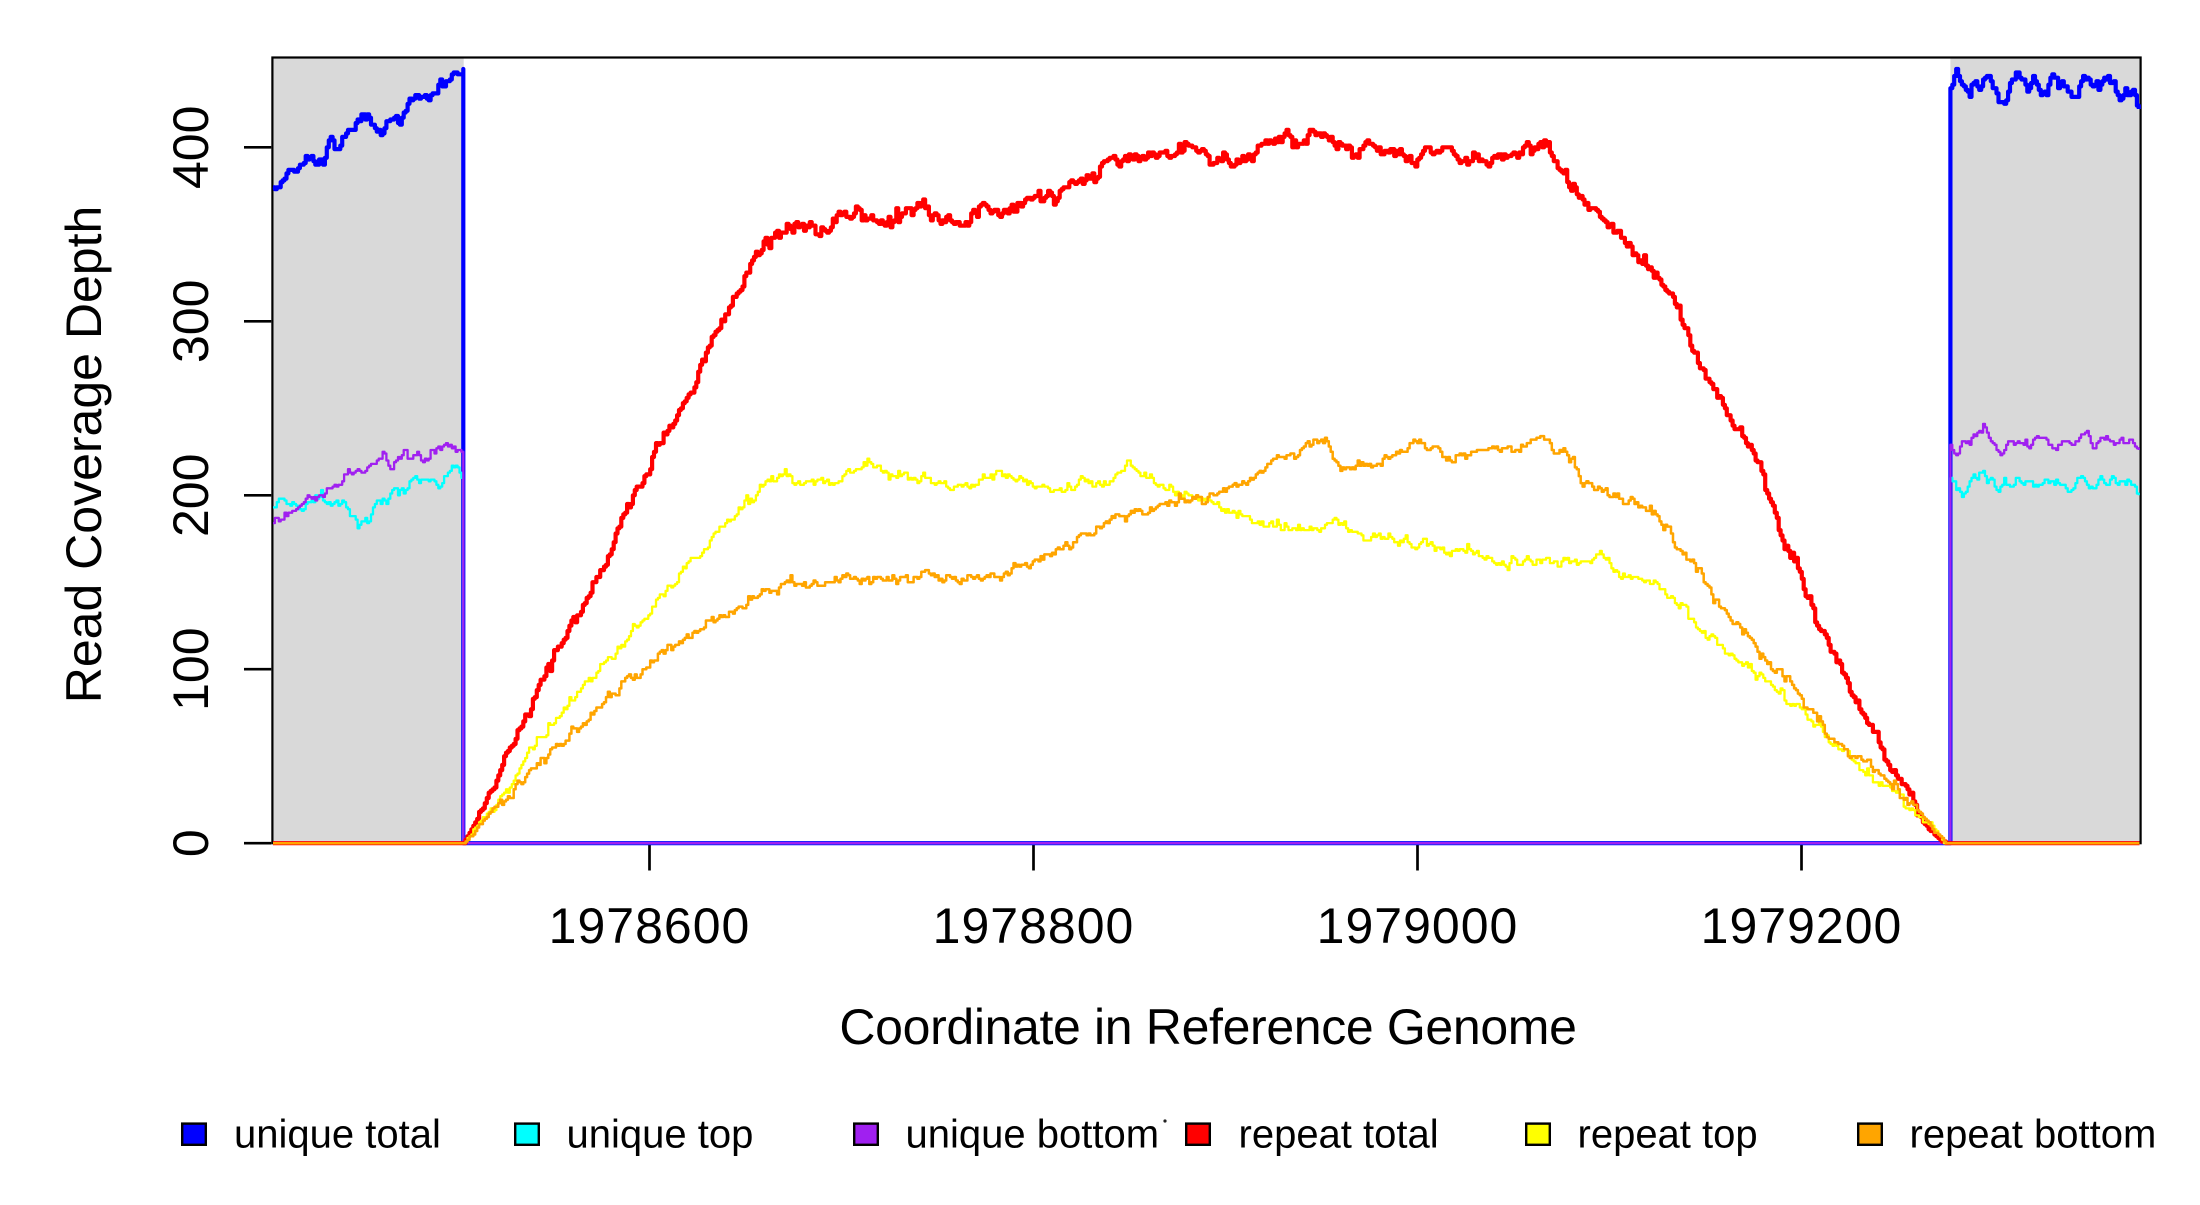 The image size is (2200, 1205). Describe the element at coordinates (337, 1134) in the screenshot. I see `svg-text: unique total` at that location.